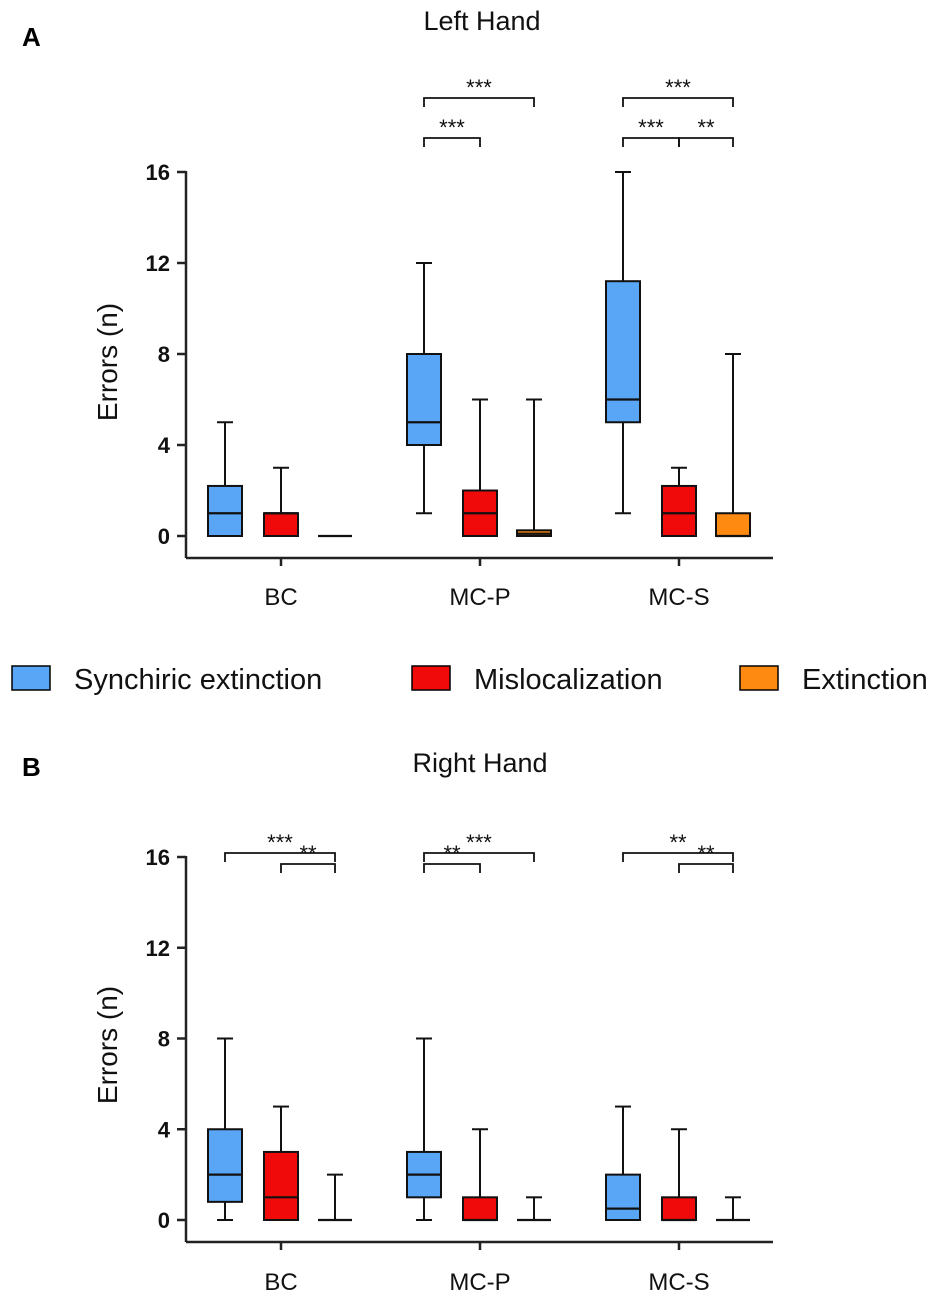 The height and width of the screenshot is (1300, 944). What do you see at coordinates (198, 680) in the screenshot?
I see `legend-label: Synchiric extinction` at bounding box center [198, 680].